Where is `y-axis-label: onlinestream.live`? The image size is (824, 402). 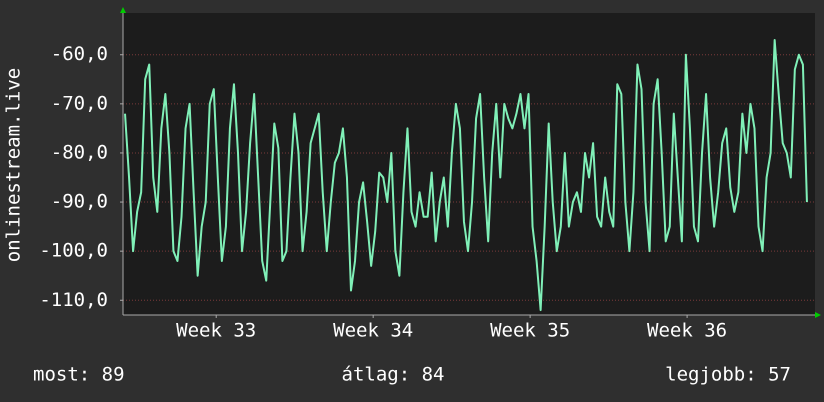 y-axis-label: onlinestream.live is located at coordinates (14, 165).